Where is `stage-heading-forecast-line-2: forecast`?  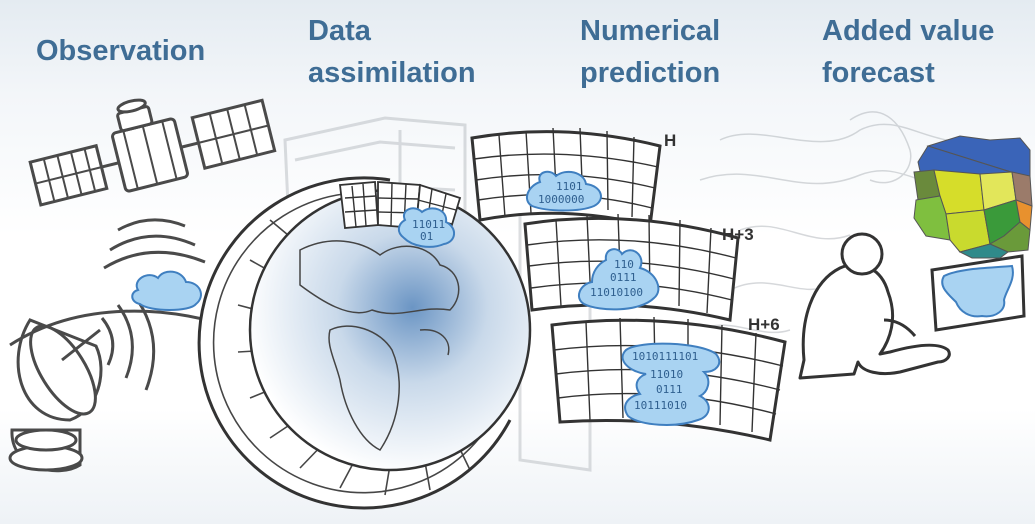
stage-heading-forecast-line-2: forecast is located at coordinates (878, 73).